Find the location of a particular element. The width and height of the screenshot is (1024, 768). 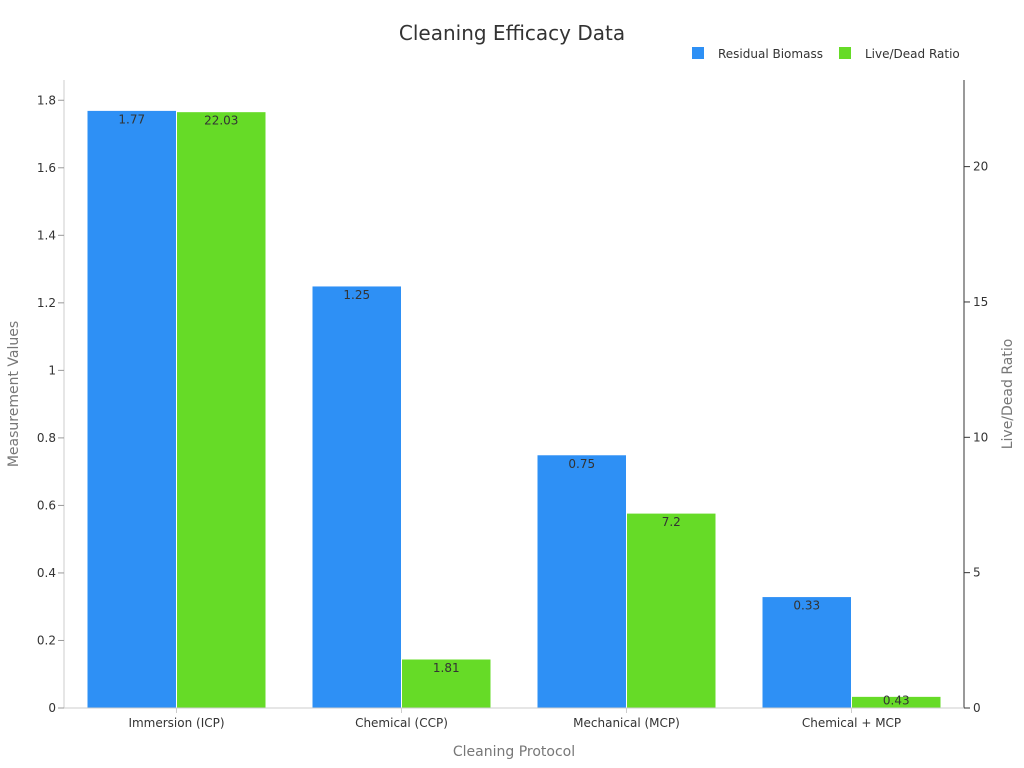

y2-tick-label: 15 is located at coordinates (980, 302).